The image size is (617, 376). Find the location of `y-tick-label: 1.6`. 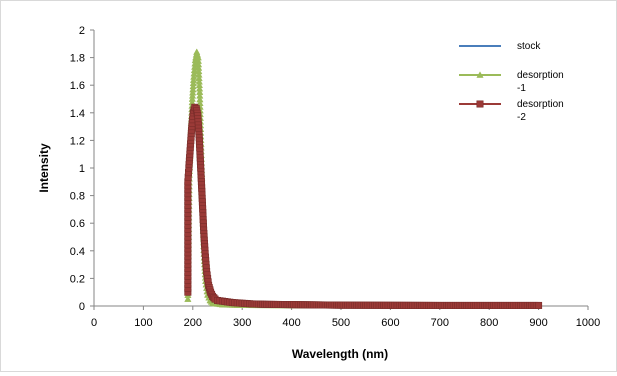

y-tick-label: 1.6 is located at coordinates (77, 86).